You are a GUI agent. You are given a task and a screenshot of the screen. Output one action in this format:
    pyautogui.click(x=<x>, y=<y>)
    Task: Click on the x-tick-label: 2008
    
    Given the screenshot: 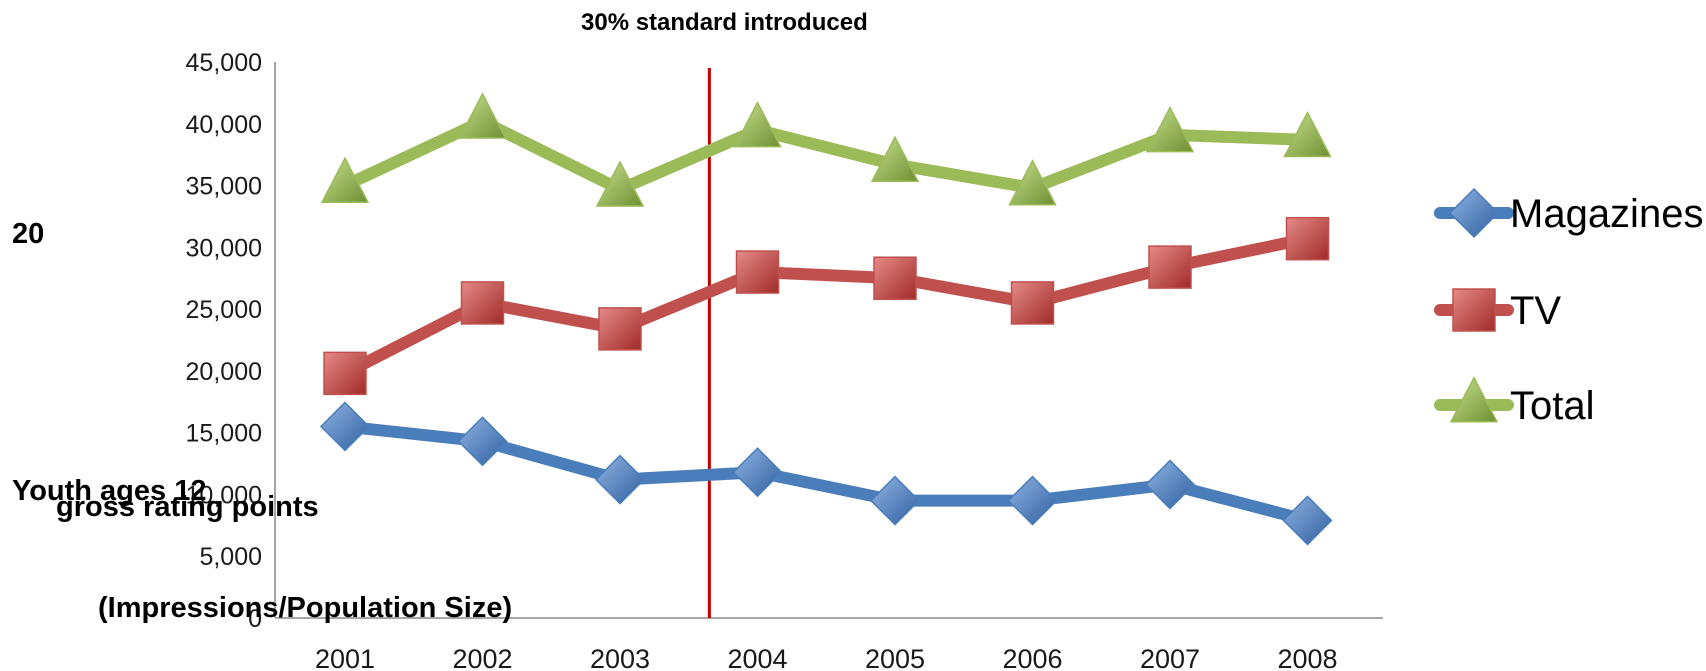 What is the action you would take?
    pyautogui.click(x=1307, y=657)
    